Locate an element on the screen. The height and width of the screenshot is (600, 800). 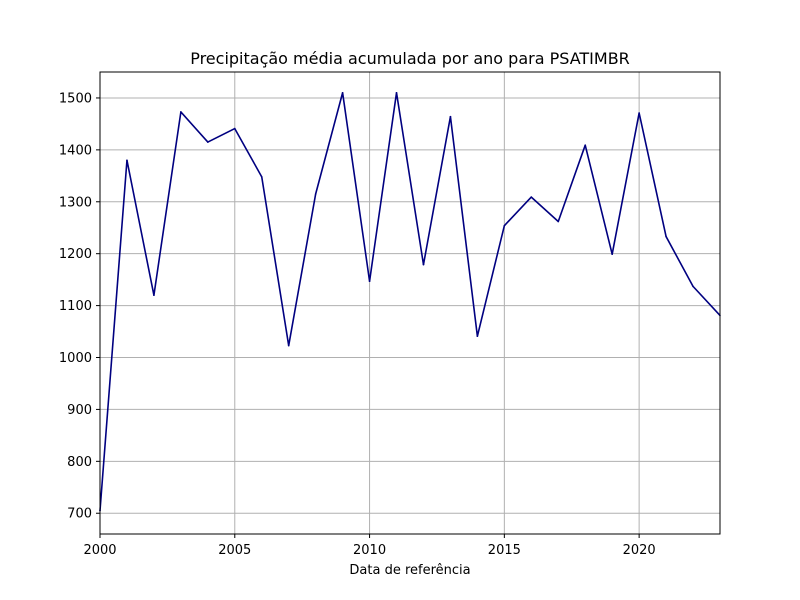
y-tick-label: 1400 is located at coordinates (75, 150).